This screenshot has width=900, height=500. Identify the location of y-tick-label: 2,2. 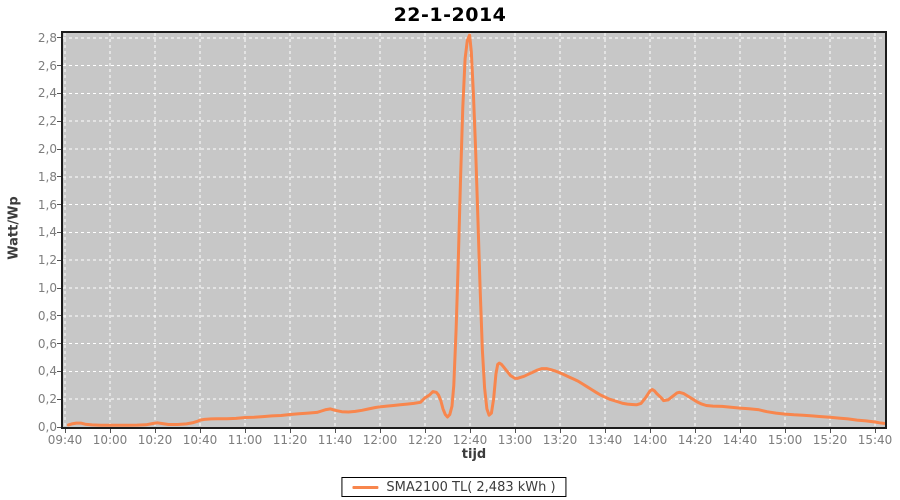
(47, 121).